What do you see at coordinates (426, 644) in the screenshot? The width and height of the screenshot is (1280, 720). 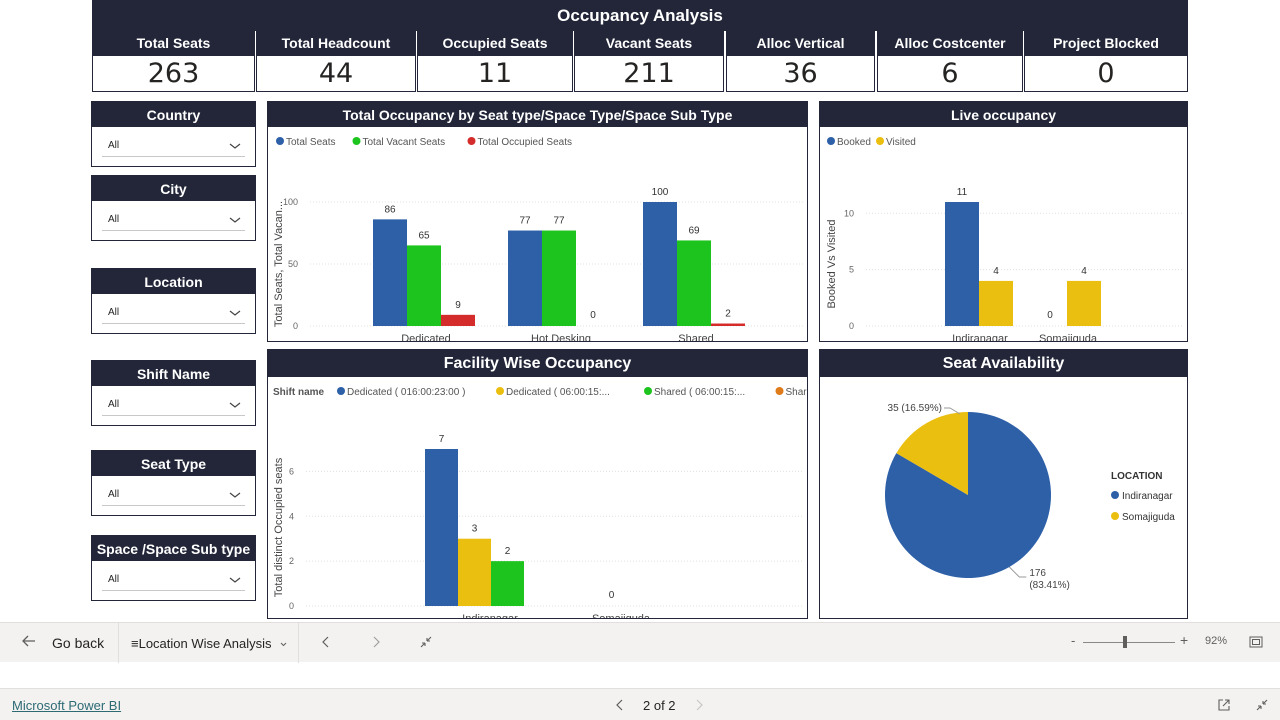 I see `exit-focus-button` at bounding box center [426, 644].